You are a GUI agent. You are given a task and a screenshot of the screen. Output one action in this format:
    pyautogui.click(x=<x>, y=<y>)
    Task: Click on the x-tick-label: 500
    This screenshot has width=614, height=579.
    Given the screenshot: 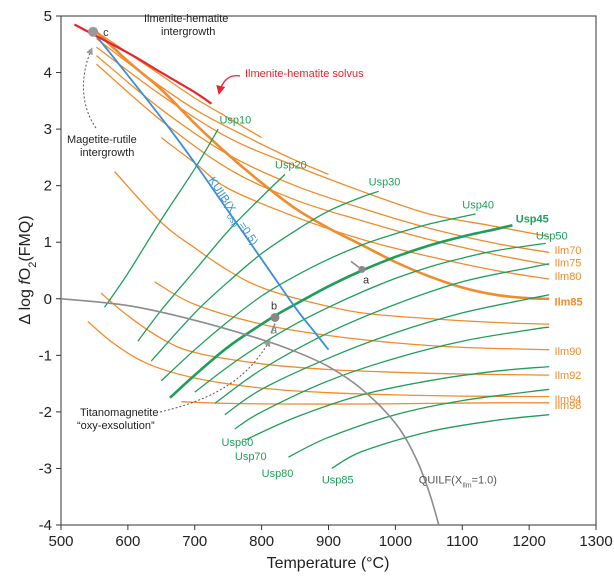 What is the action you would take?
    pyautogui.click(x=60, y=541)
    